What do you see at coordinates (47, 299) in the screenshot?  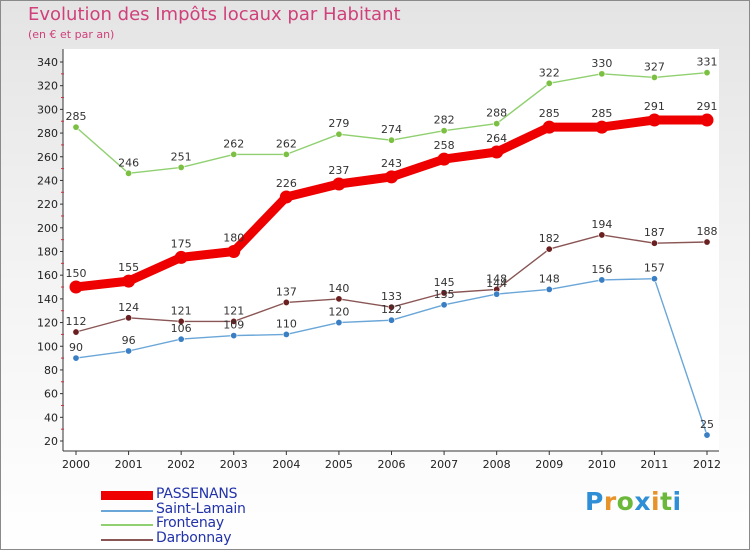 I see `y-tick-label: 140` at bounding box center [47, 299].